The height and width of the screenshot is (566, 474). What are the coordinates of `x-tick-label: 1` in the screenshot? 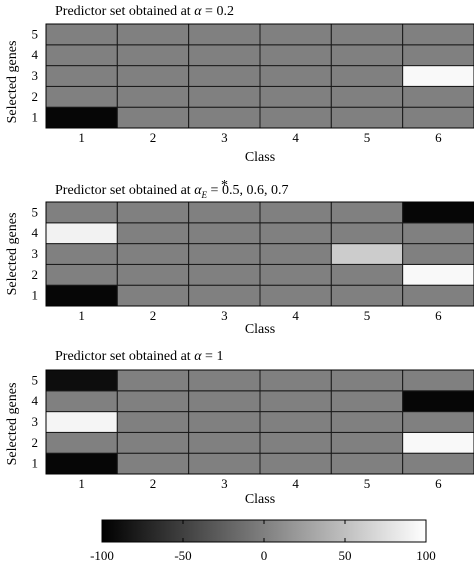 It's located at (81, 315).